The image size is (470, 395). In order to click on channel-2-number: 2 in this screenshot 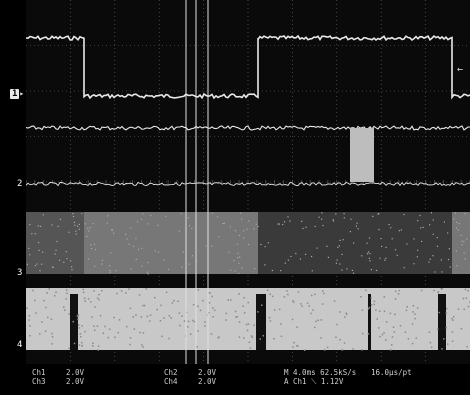, I will do `click(20, 184)`.